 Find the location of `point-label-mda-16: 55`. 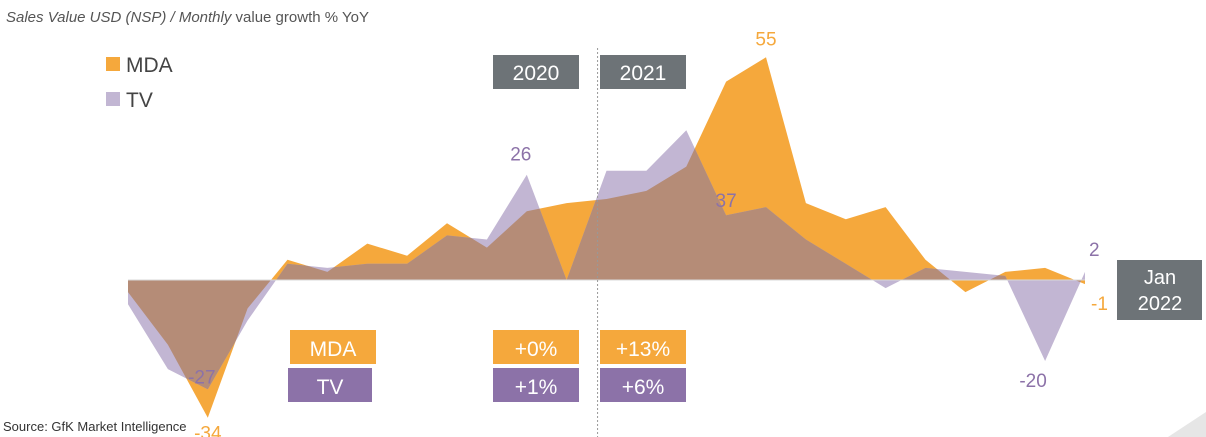

point-label-mda-16: 55 is located at coordinates (765, 39).